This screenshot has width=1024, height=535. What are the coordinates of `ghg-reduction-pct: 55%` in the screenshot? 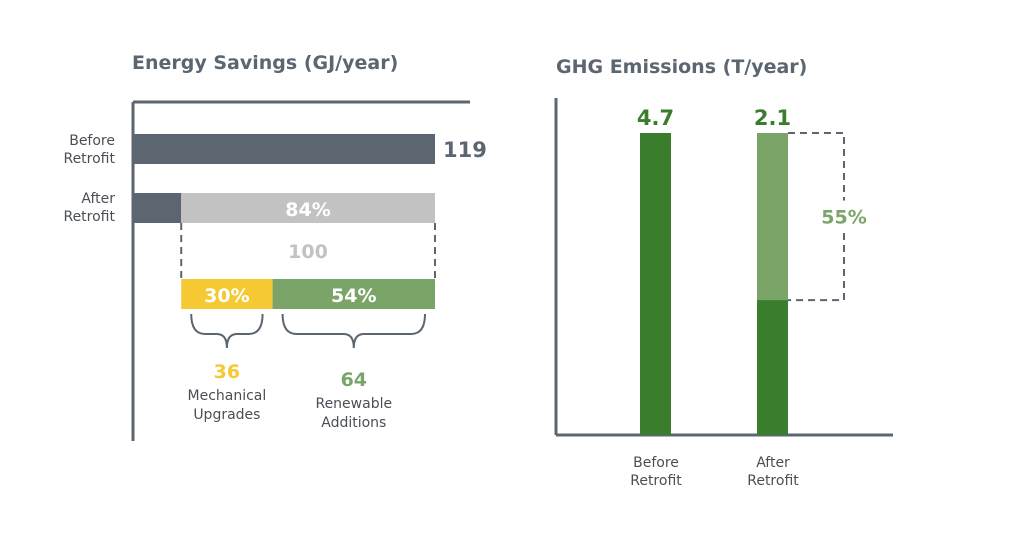 It's located at (843, 218).